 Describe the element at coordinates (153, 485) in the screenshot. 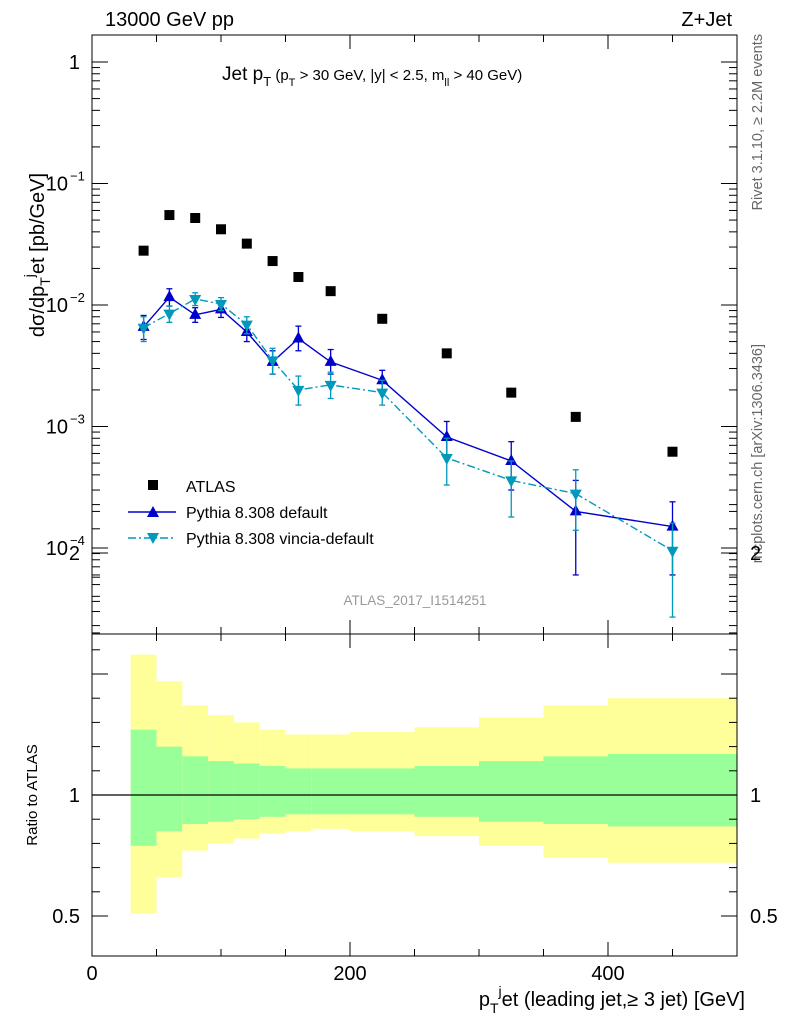

I see `legend-atlas-marker` at that location.